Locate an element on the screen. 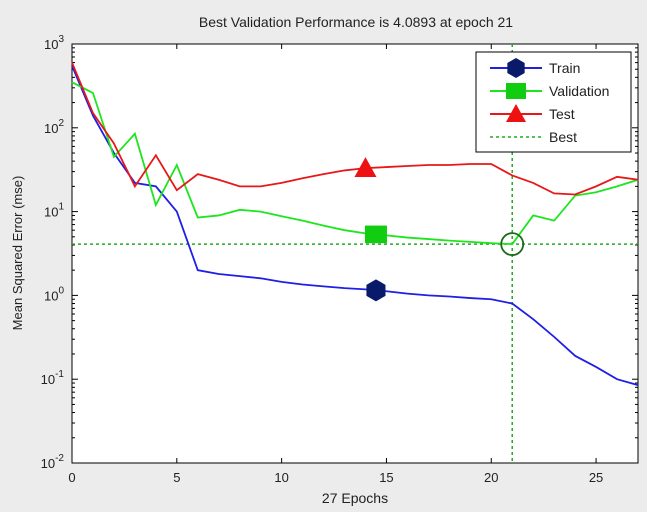 This screenshot has width=647, height=512. train-marker is located at coordinates (376, 290).